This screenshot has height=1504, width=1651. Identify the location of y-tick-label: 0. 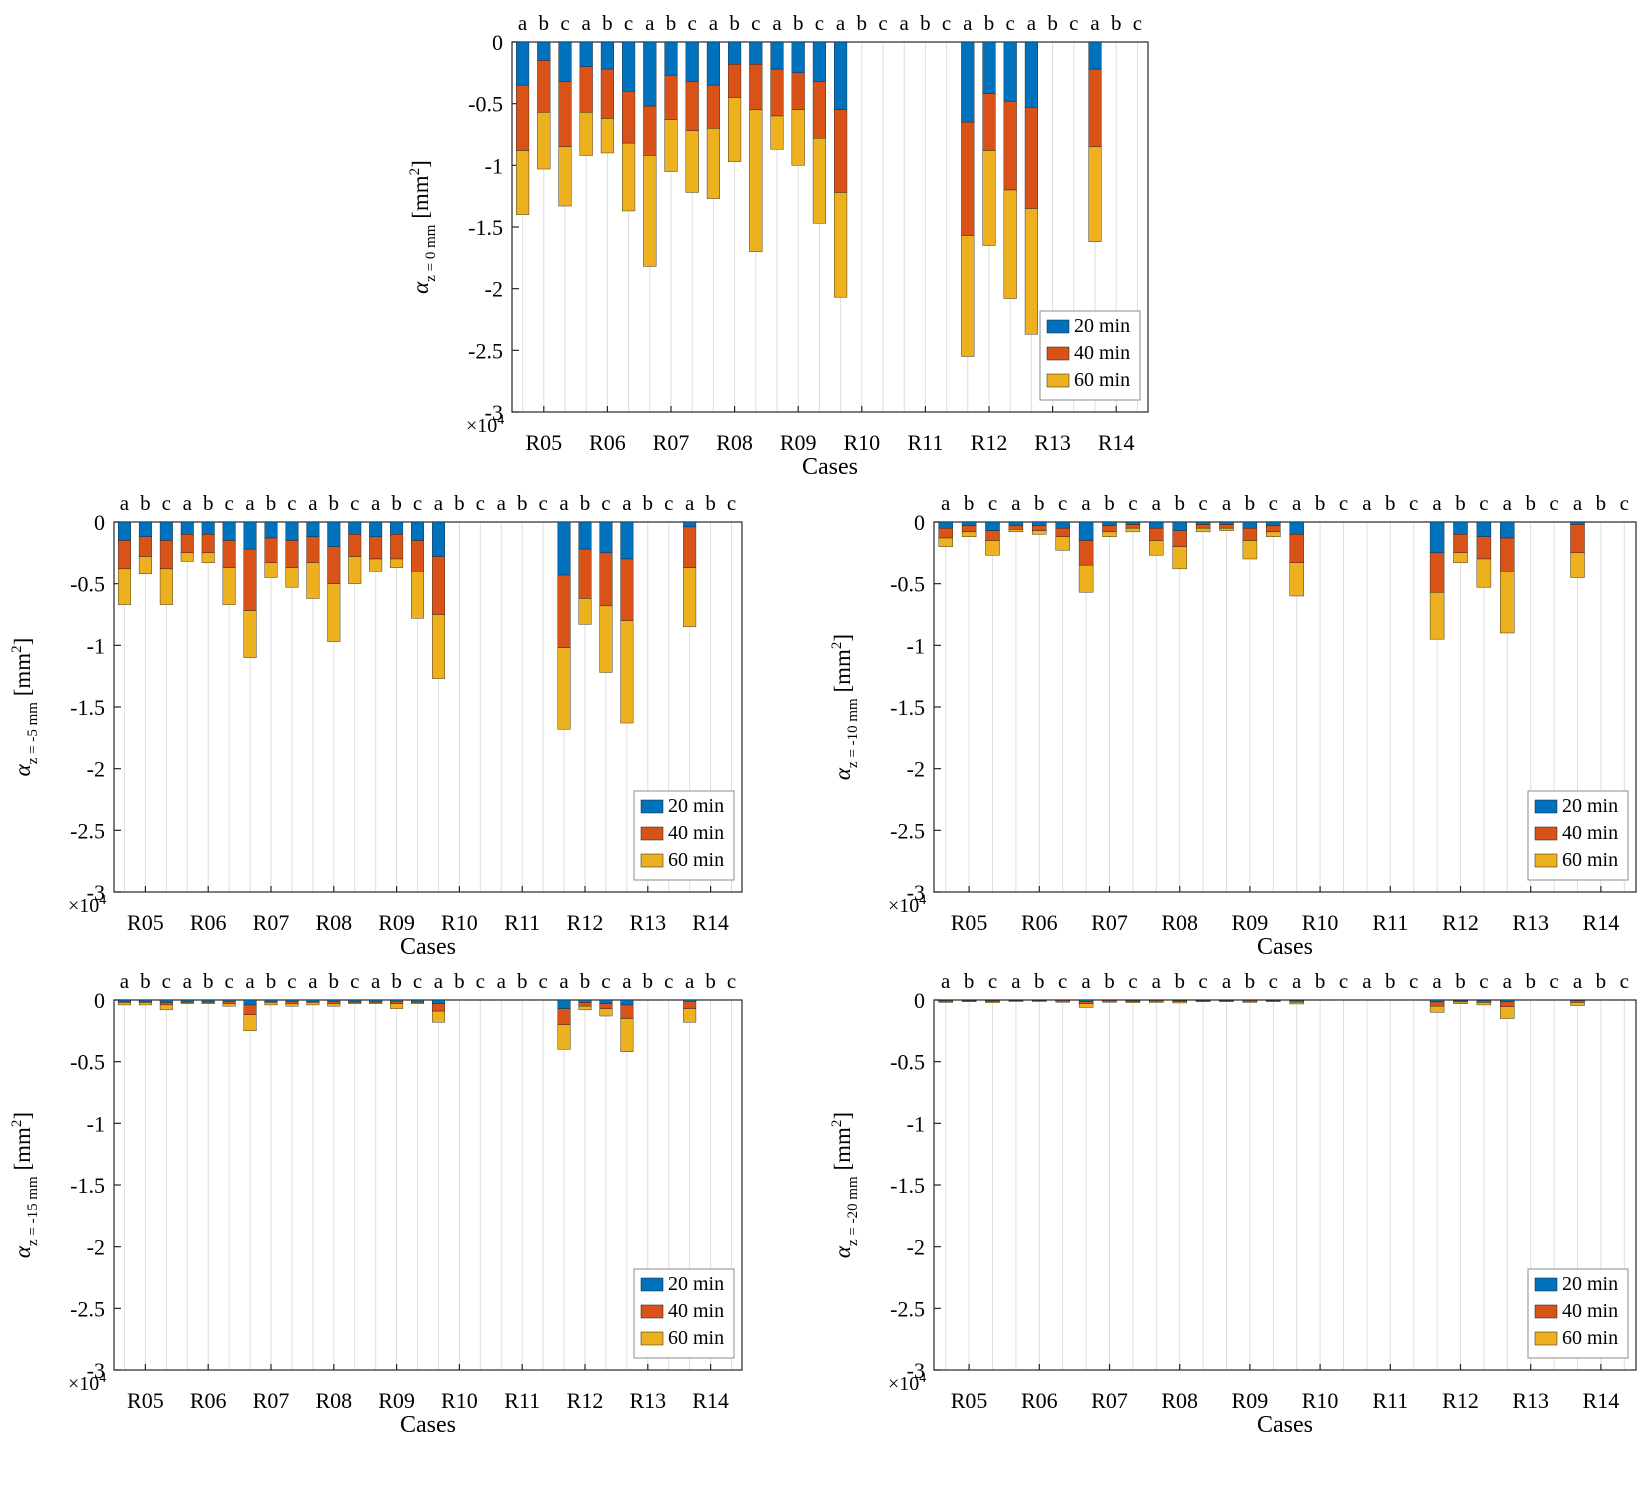
(99, 1000).